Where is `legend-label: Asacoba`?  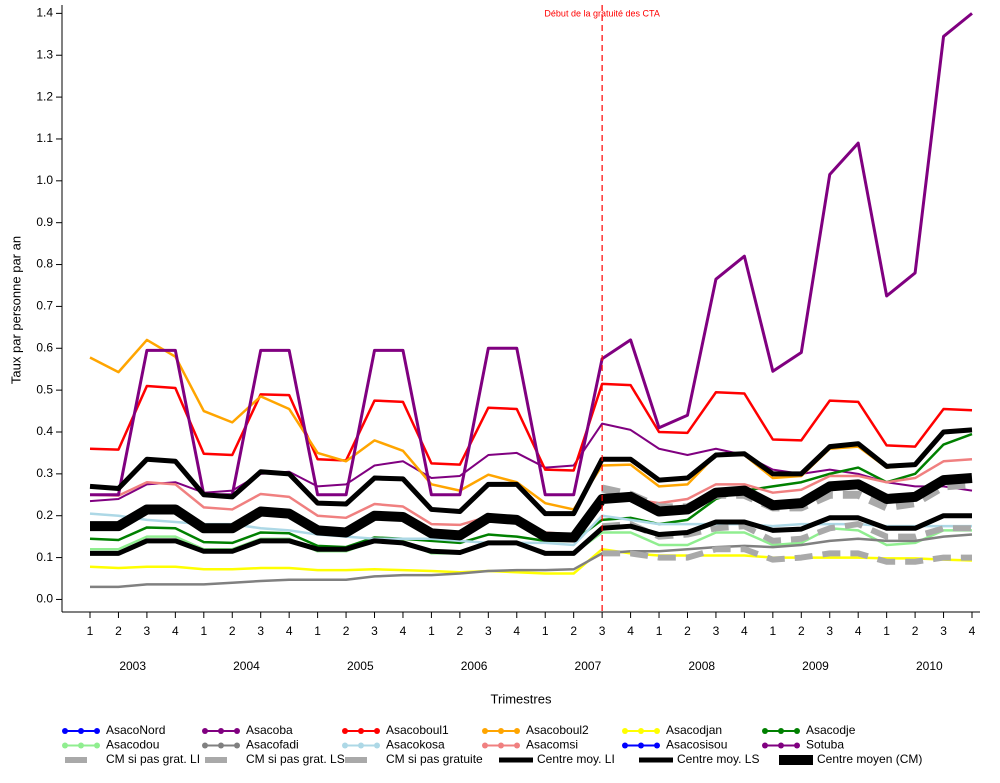 legend-label: Asacoba is located at coordinates (269, 730).